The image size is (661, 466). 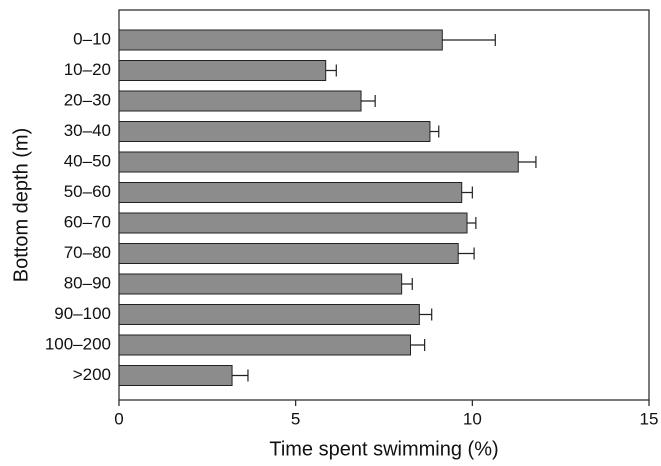 What do you see at coordinates (78, 343) in the screenshot?
I see `y-tick-label: 100–200` at bounding box center [78, 343].